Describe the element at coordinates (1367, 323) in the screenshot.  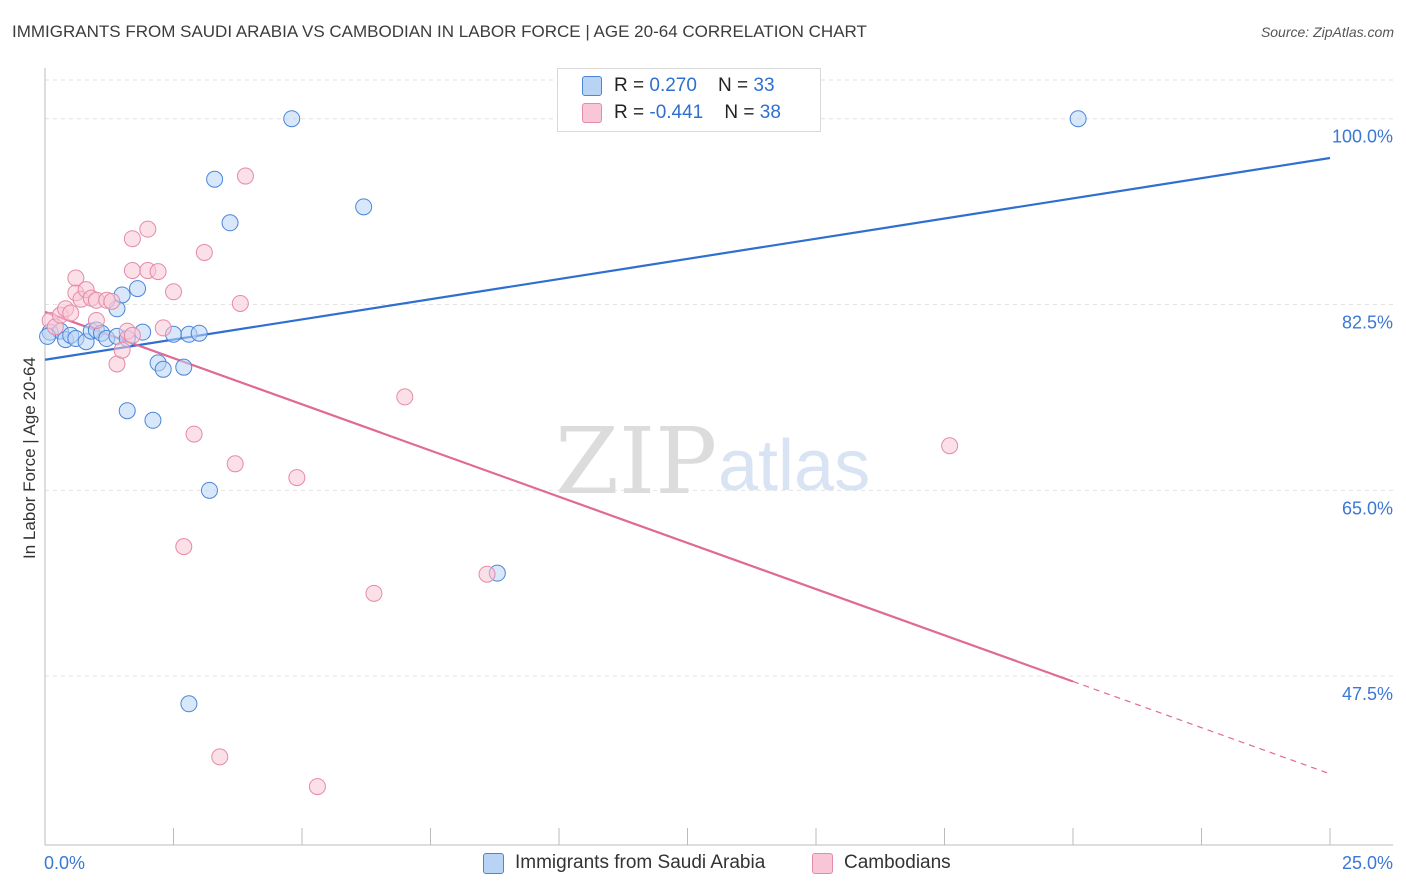
I see `y-tick-label: 82.5%` at that location.